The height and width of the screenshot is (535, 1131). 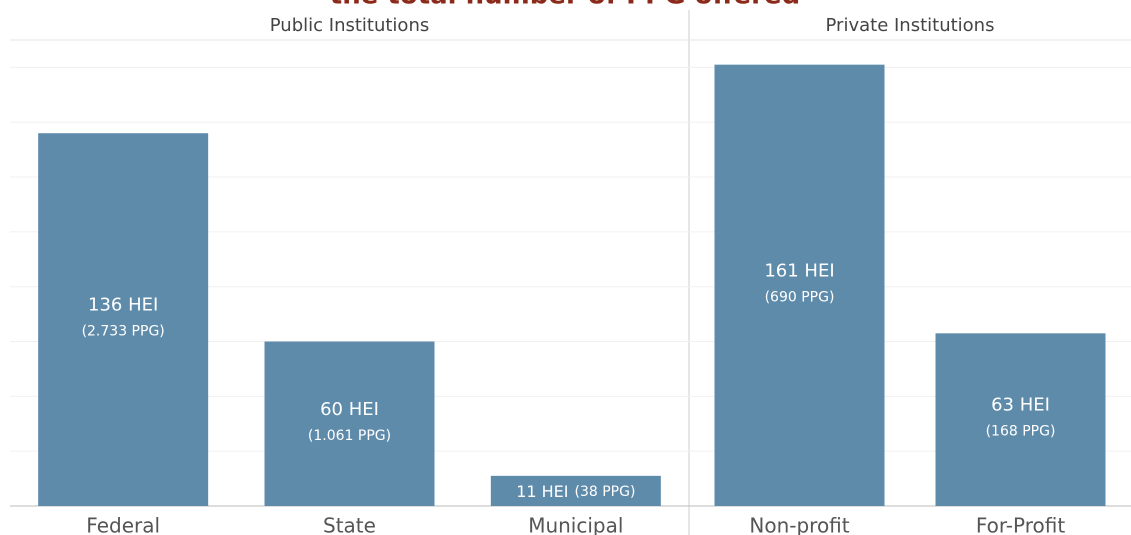 I want to click on value-label: 11 HEI (38 PPG), so click(x=575, y=490).